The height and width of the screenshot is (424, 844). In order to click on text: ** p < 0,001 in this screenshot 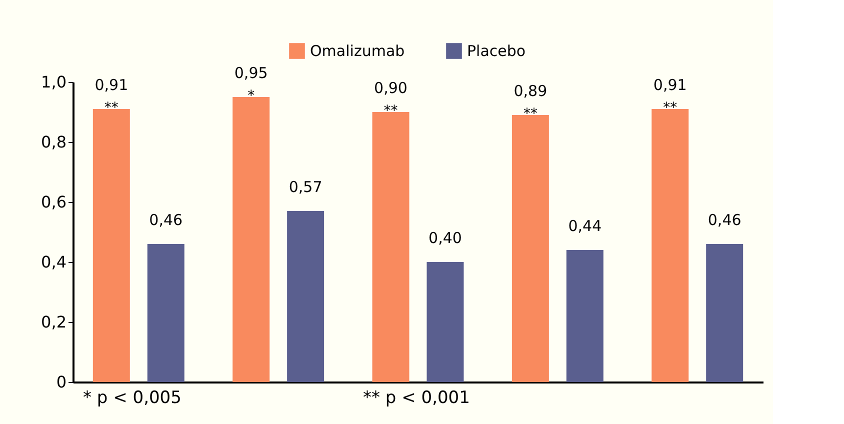, I will do `click(416, 398)`.